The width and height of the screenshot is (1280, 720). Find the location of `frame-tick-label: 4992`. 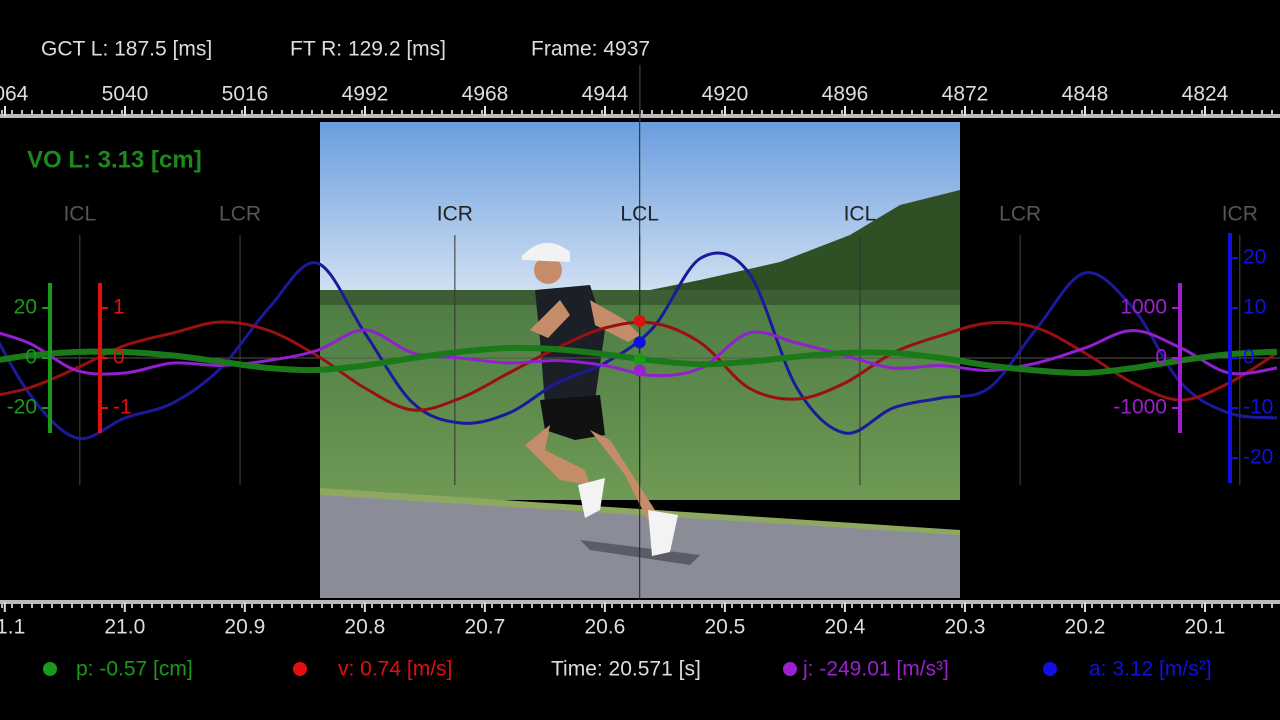

frame-tick-label: 4992 is located at coordinates (365, 94).